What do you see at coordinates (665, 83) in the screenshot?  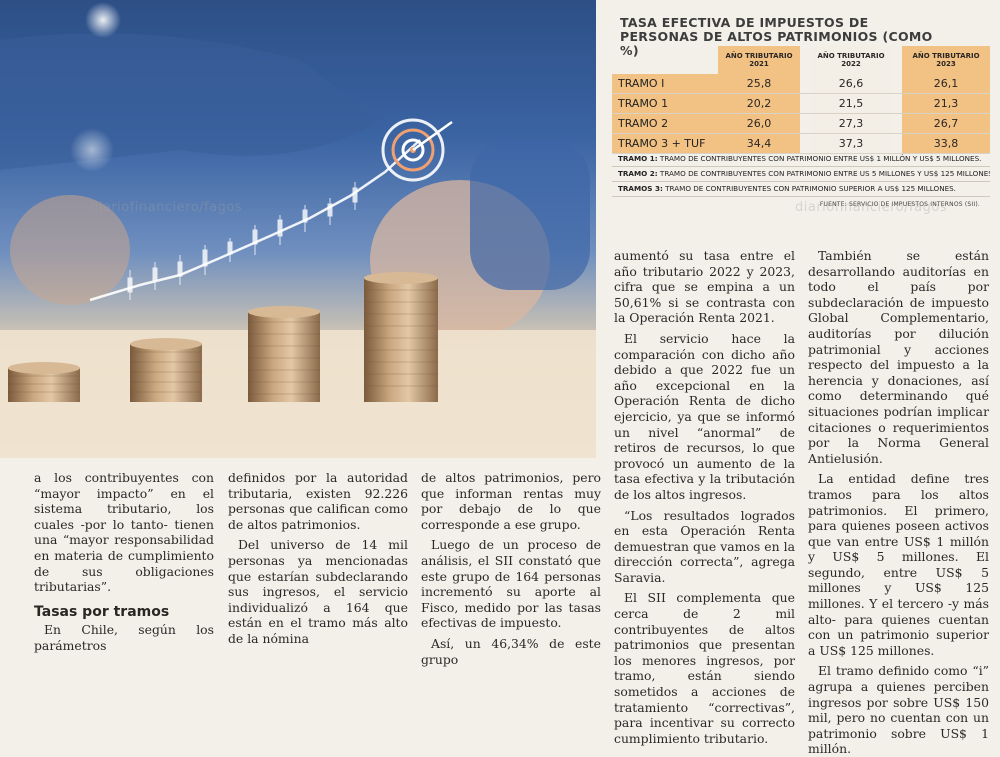 I see `row-label: TRAMO I` at bounding box center [665, 83].